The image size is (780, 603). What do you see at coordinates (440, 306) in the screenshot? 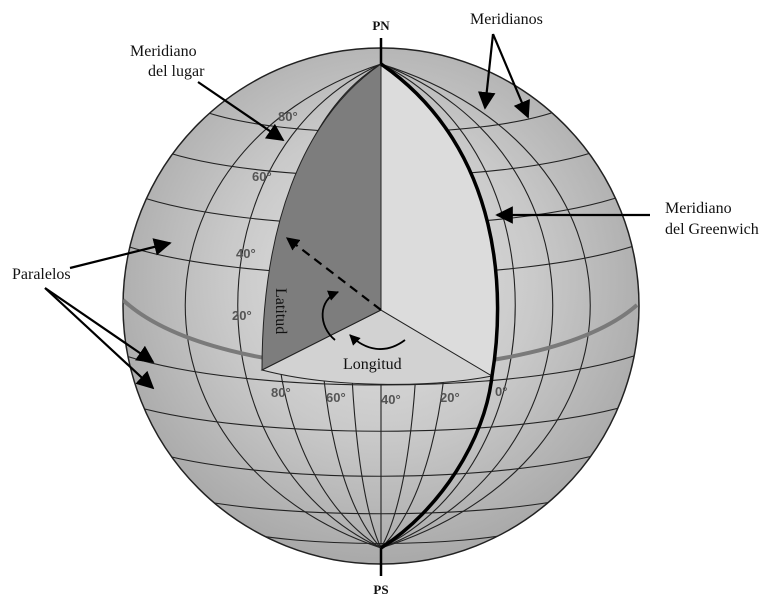
I see `greenwich-meridian` at bounding box center [440, 306].